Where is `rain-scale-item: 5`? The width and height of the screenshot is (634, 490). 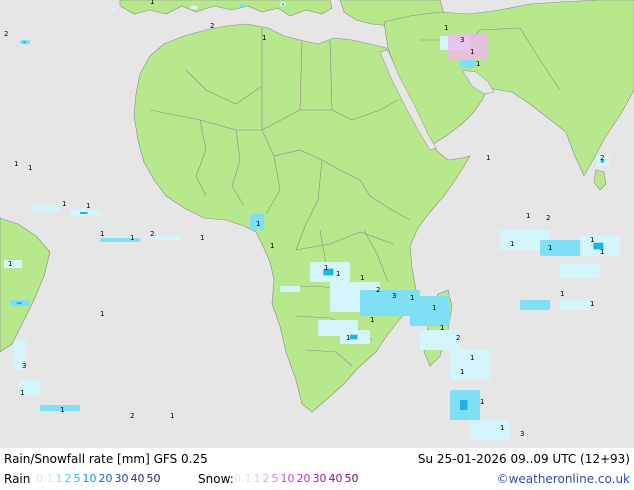
rain-scale-item: 5 is located at coordinates (77, 478).